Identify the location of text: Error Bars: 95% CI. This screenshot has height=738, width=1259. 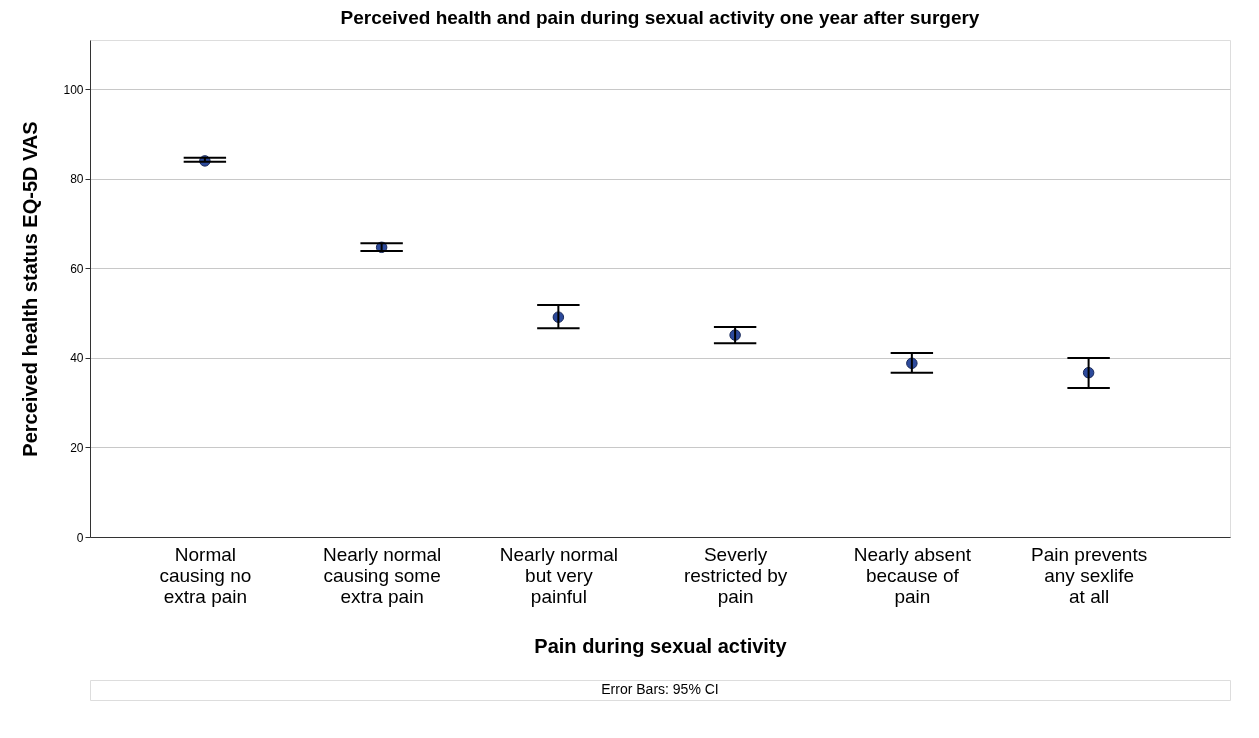
(660, 689).